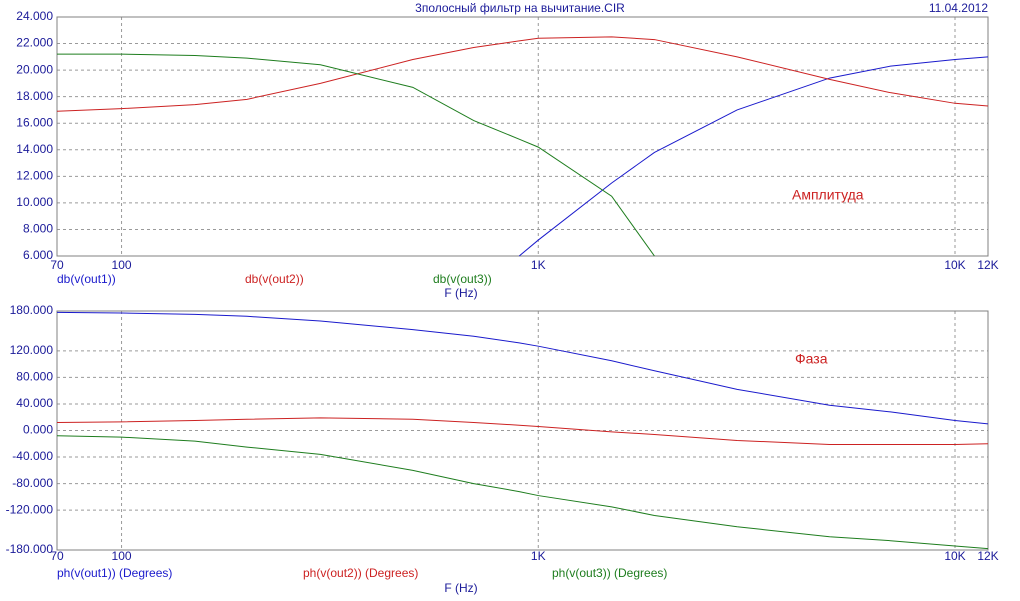 Image resolution: width=1020 pixels, height=601 pixels. What do you see at coordinates (520, 8) in the screenshot?
I see `title: 3полосный фильтр на вычитание.CIR` at bounding box center [520, 8].